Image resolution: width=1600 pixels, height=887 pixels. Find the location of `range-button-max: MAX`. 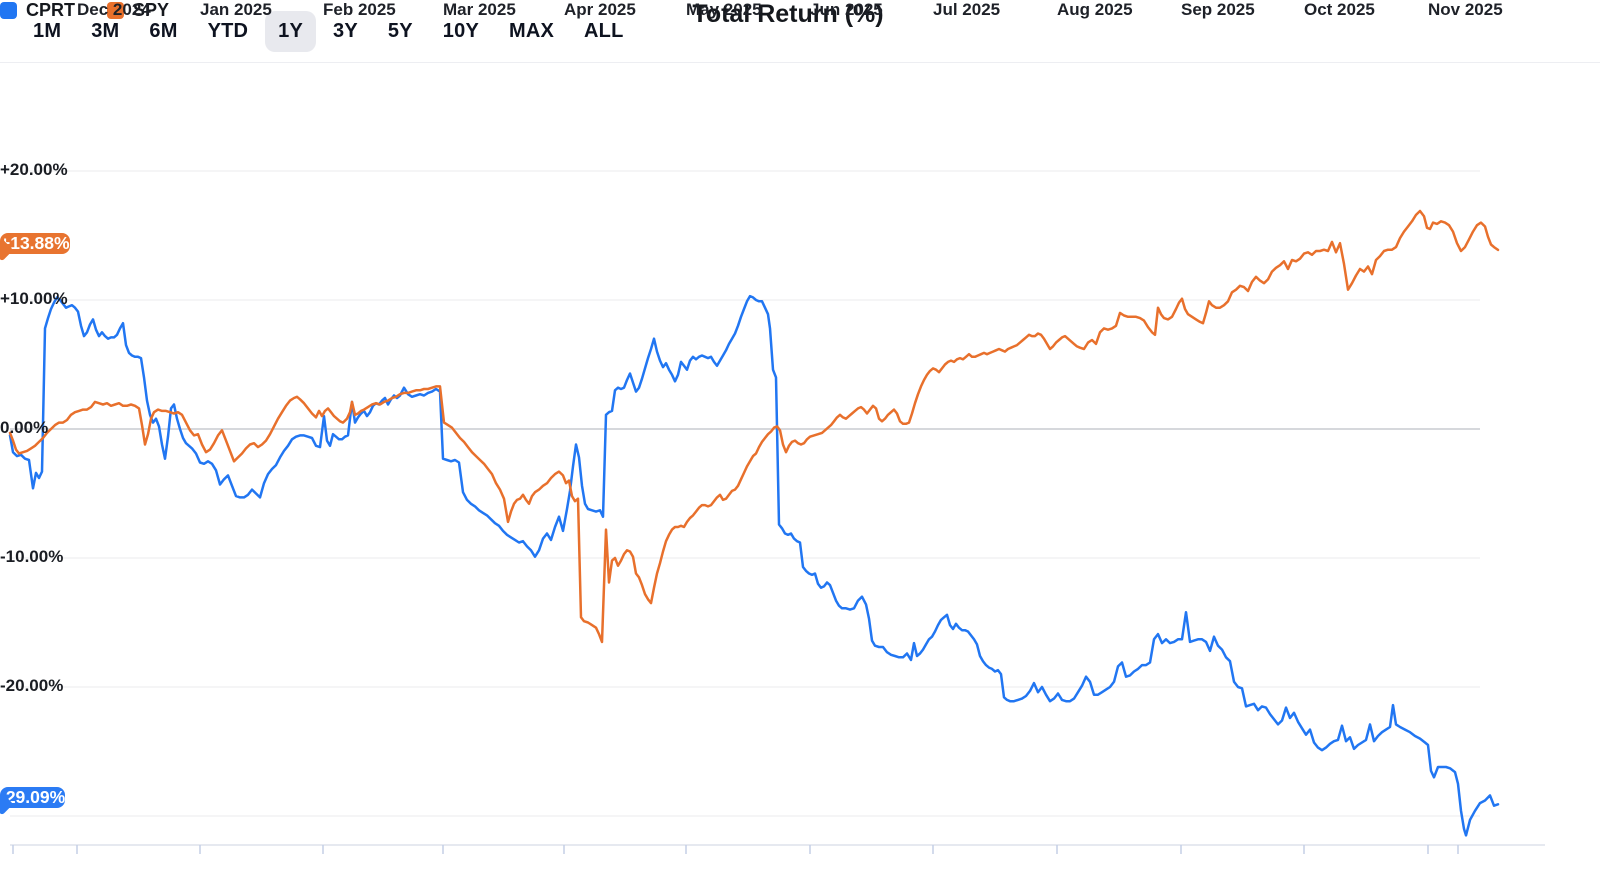

range-button-max: MAX is located at coordinates (531, 30).